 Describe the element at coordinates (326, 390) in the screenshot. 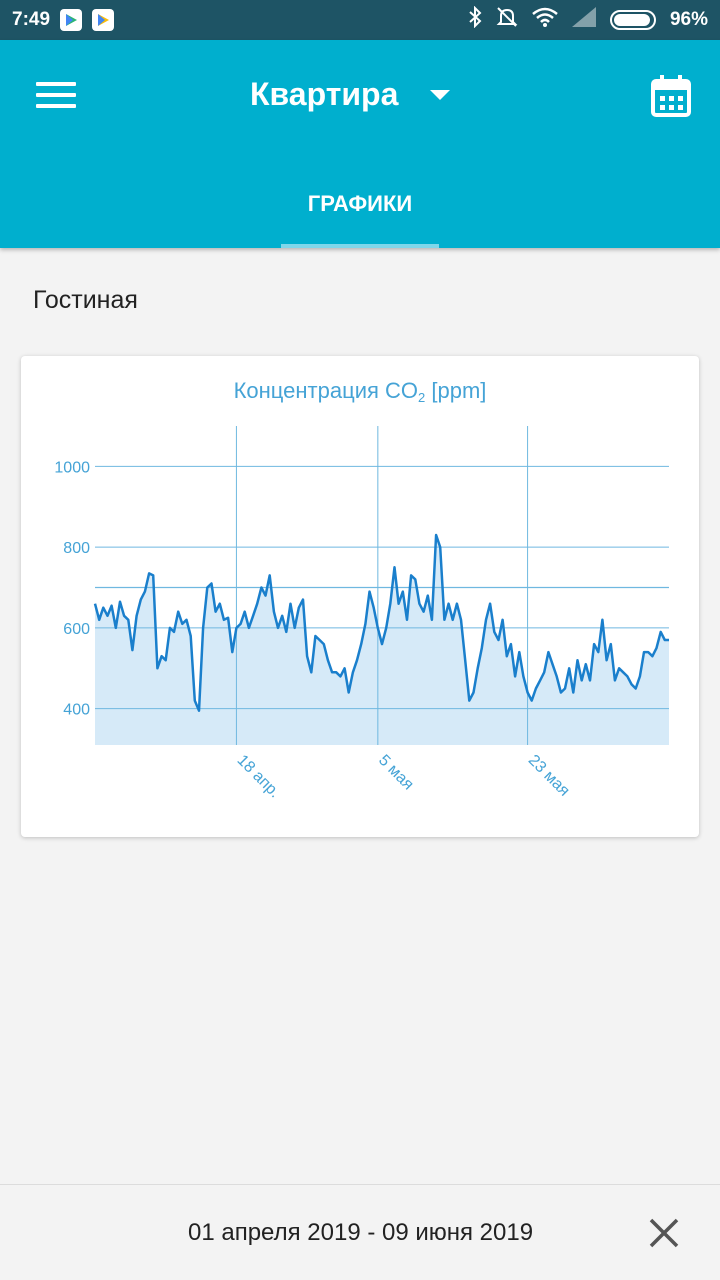

I see `chart-title-main: Концентрация CO` at that location.